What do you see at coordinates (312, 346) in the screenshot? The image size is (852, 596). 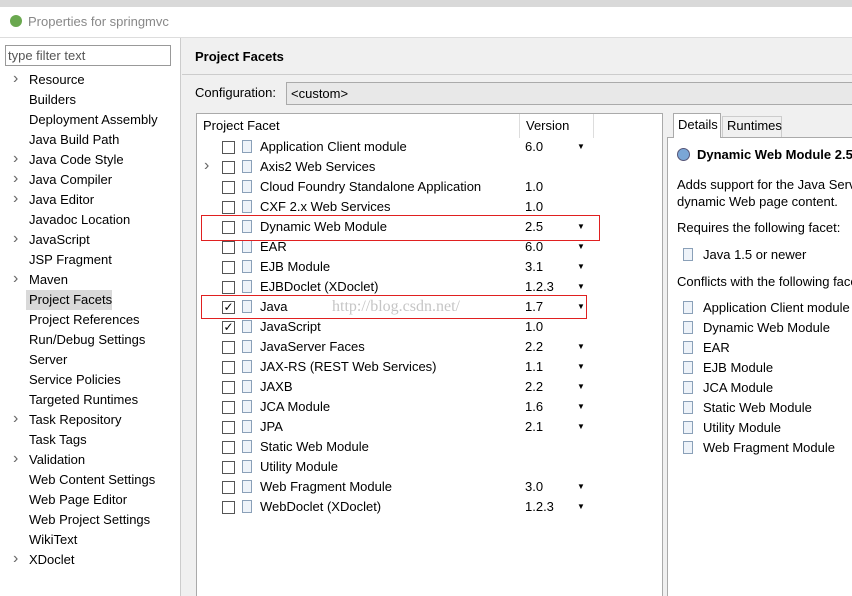 I see `facet-name: JavaServer Faces` at bounding box center [312, 346].